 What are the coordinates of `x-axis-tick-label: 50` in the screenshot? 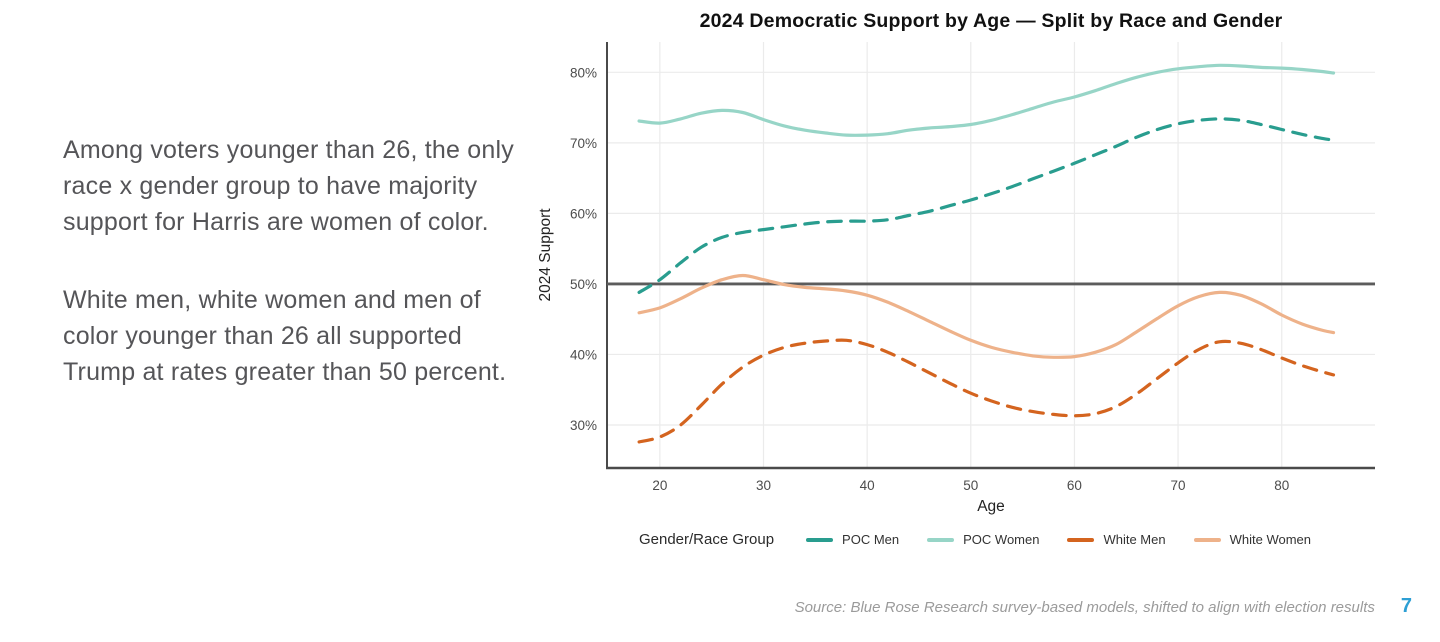 It's located at (970, 485).